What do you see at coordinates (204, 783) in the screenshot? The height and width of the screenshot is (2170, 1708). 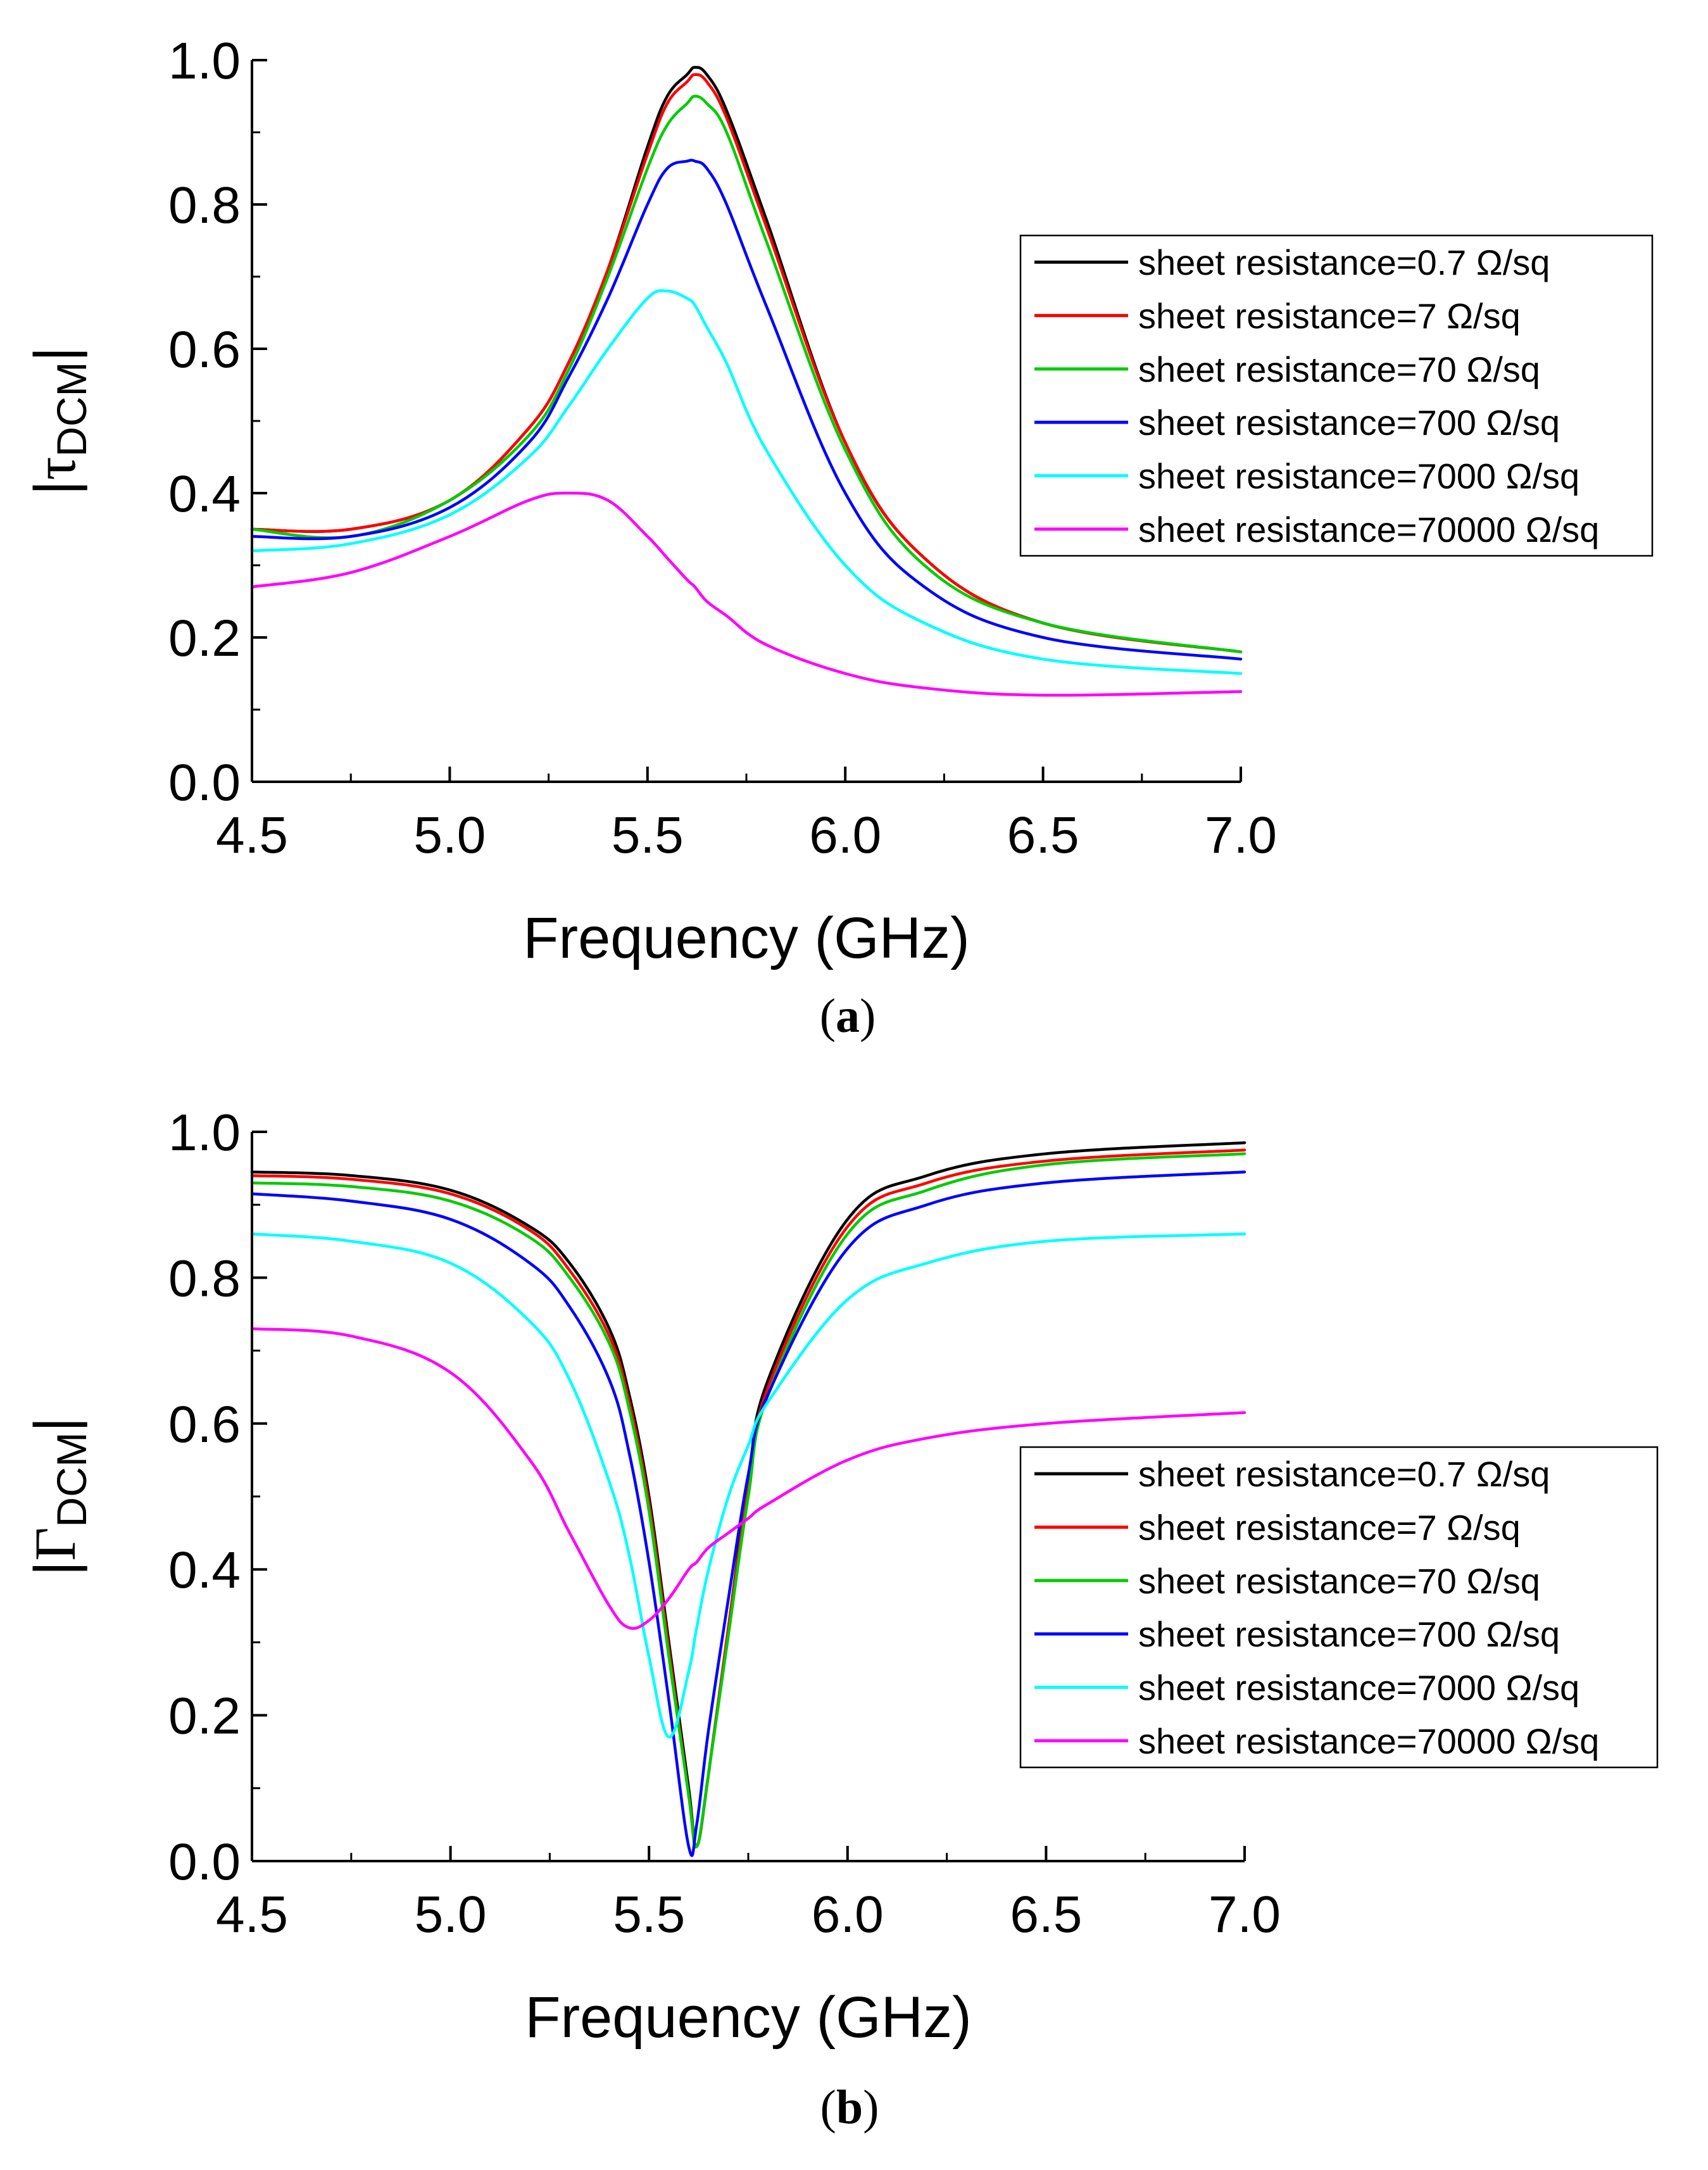 I see `chart-a-y-tick-label: 0.0` at bounding box center [204, 783].